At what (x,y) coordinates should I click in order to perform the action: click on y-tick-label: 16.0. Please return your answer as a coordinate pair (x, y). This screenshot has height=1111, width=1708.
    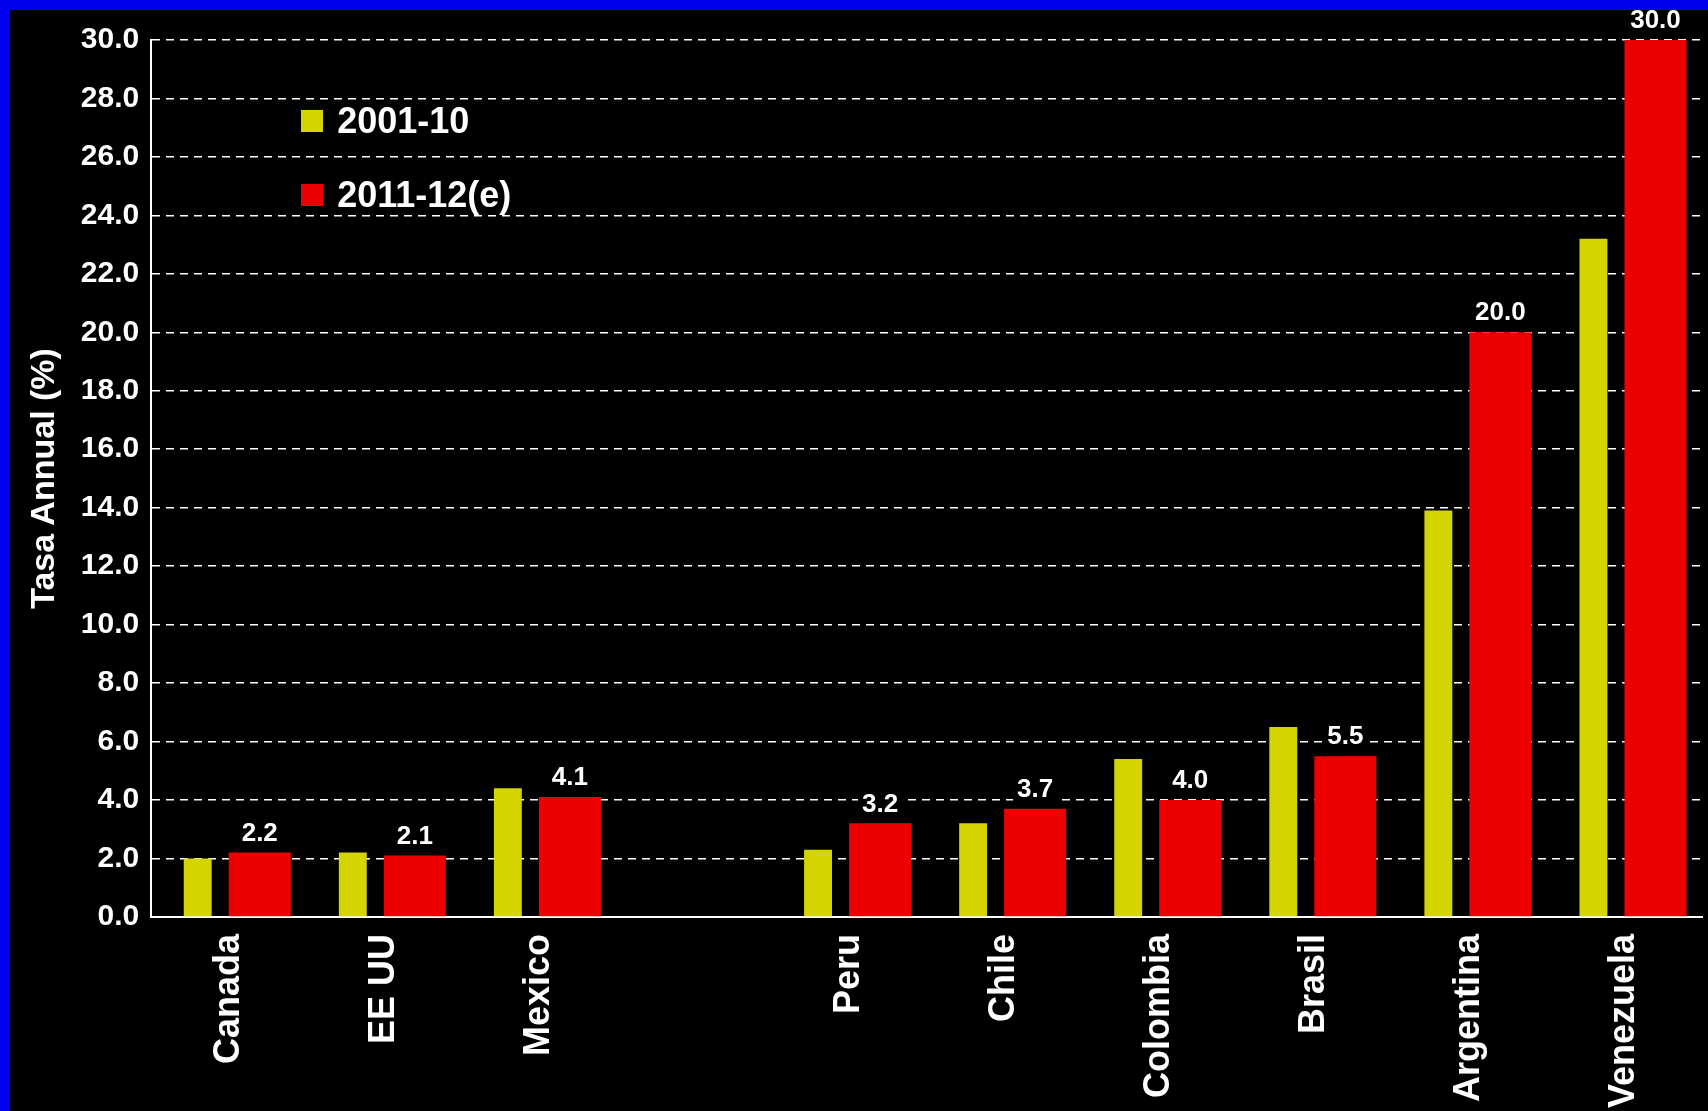
    Looking at the image, I should click on (110, 447).